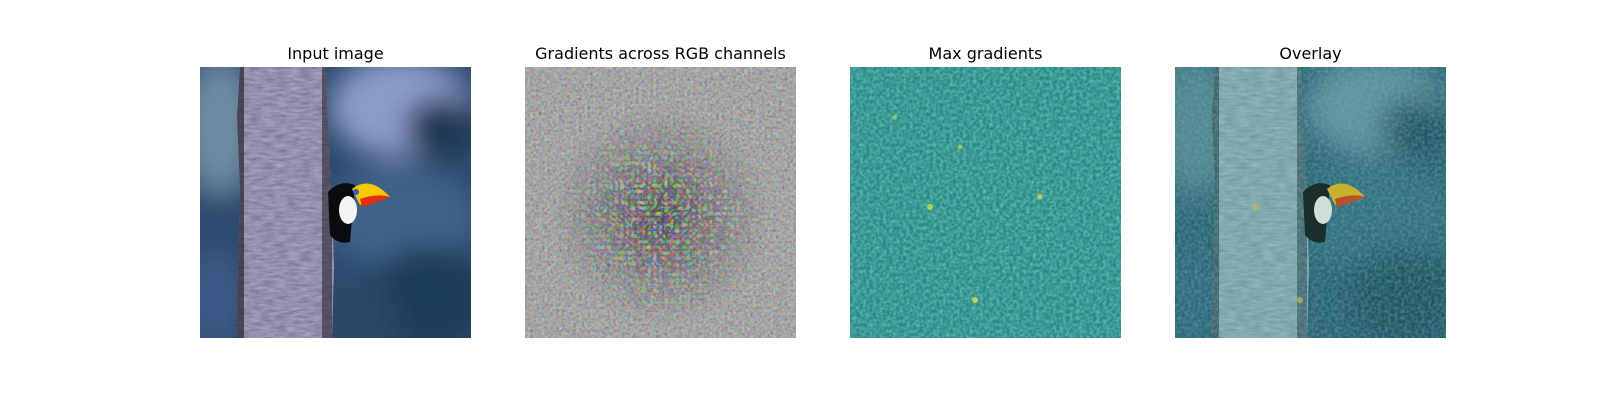  I want to click on panel-title: Max gradients, so click(985, 53).